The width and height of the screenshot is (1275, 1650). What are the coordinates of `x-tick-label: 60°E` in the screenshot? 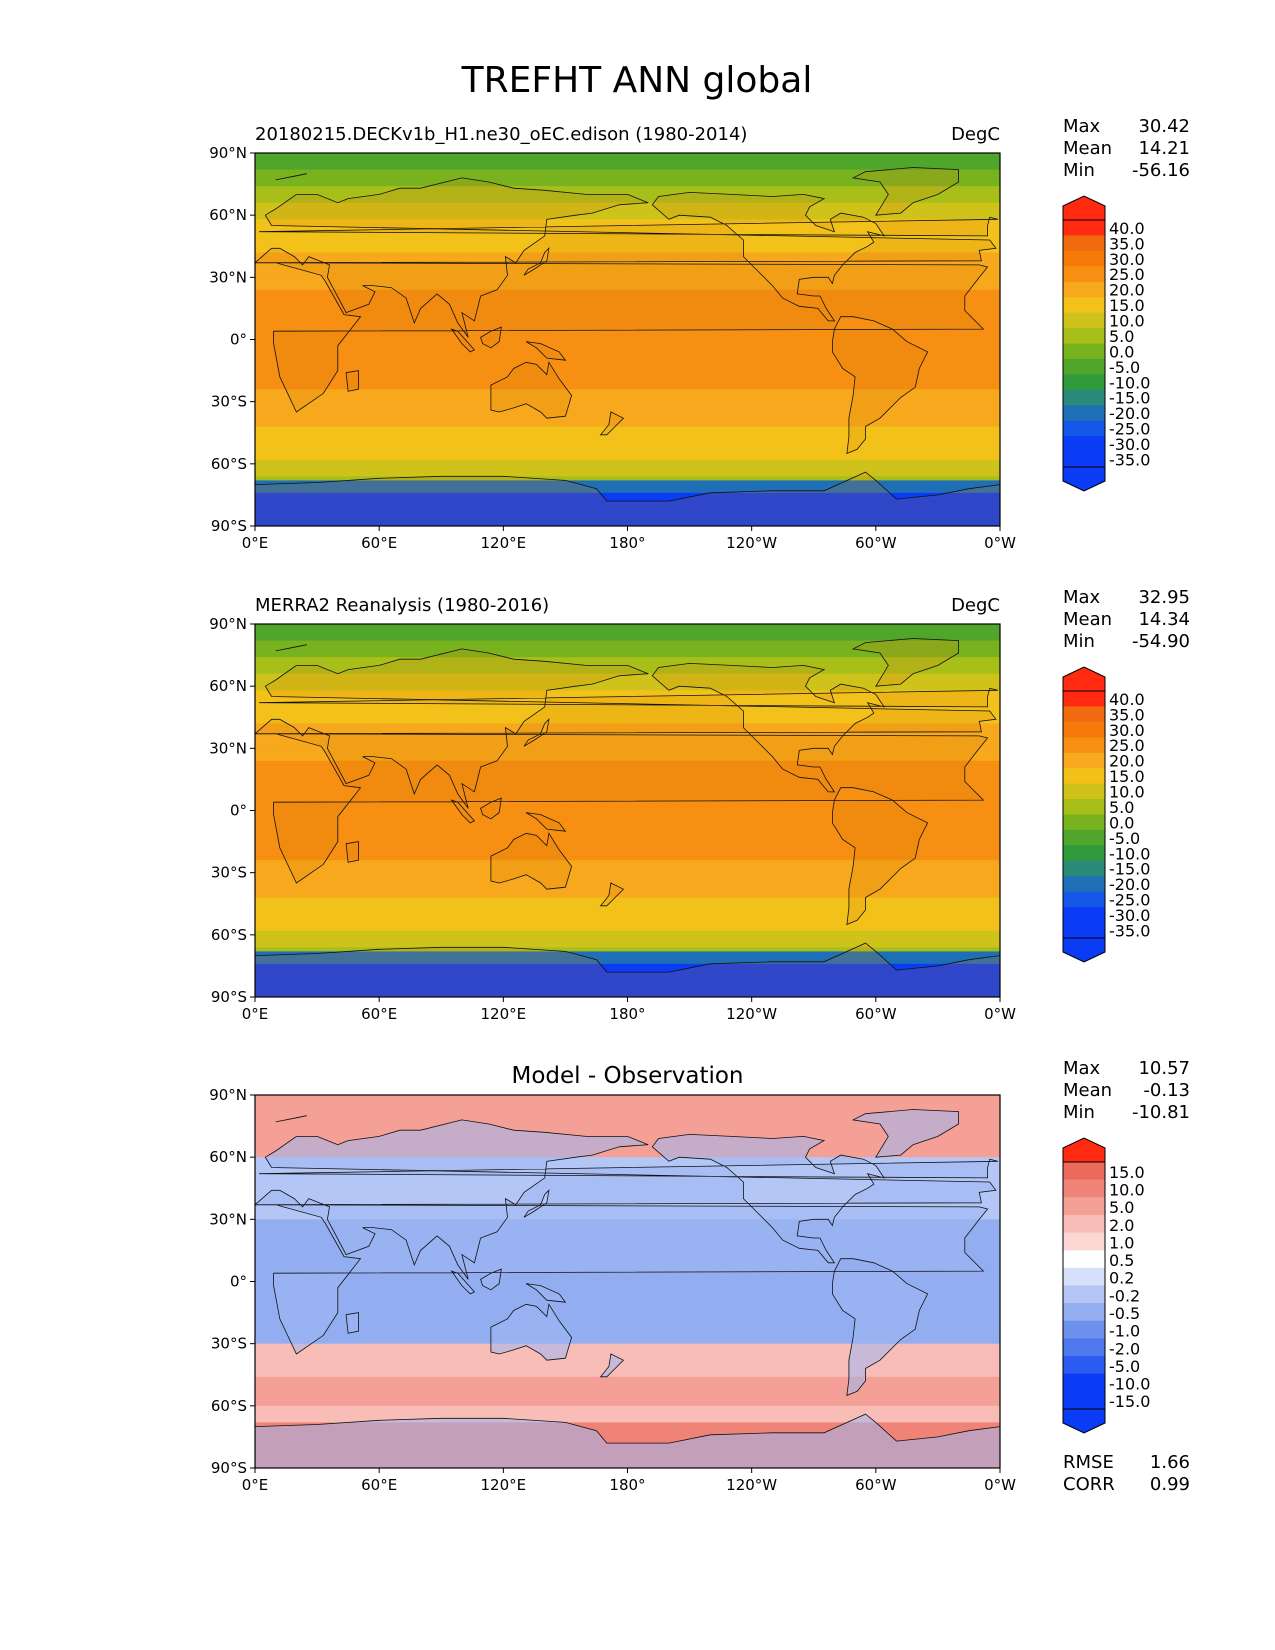 It's located at (379, 1485).